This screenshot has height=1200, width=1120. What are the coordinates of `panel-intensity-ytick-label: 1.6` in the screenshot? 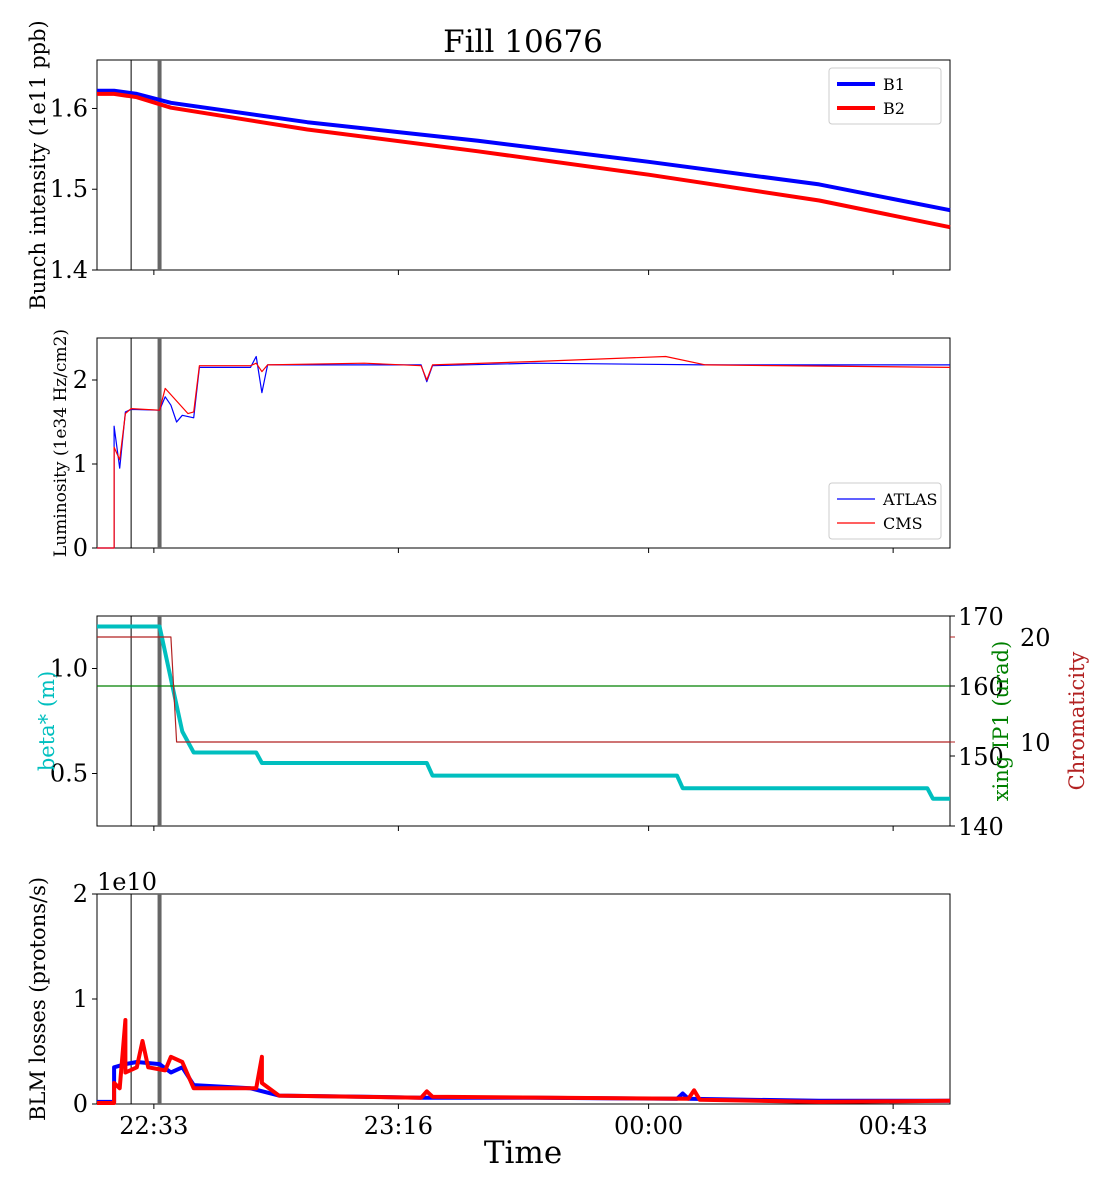 It's located at (69, 108).